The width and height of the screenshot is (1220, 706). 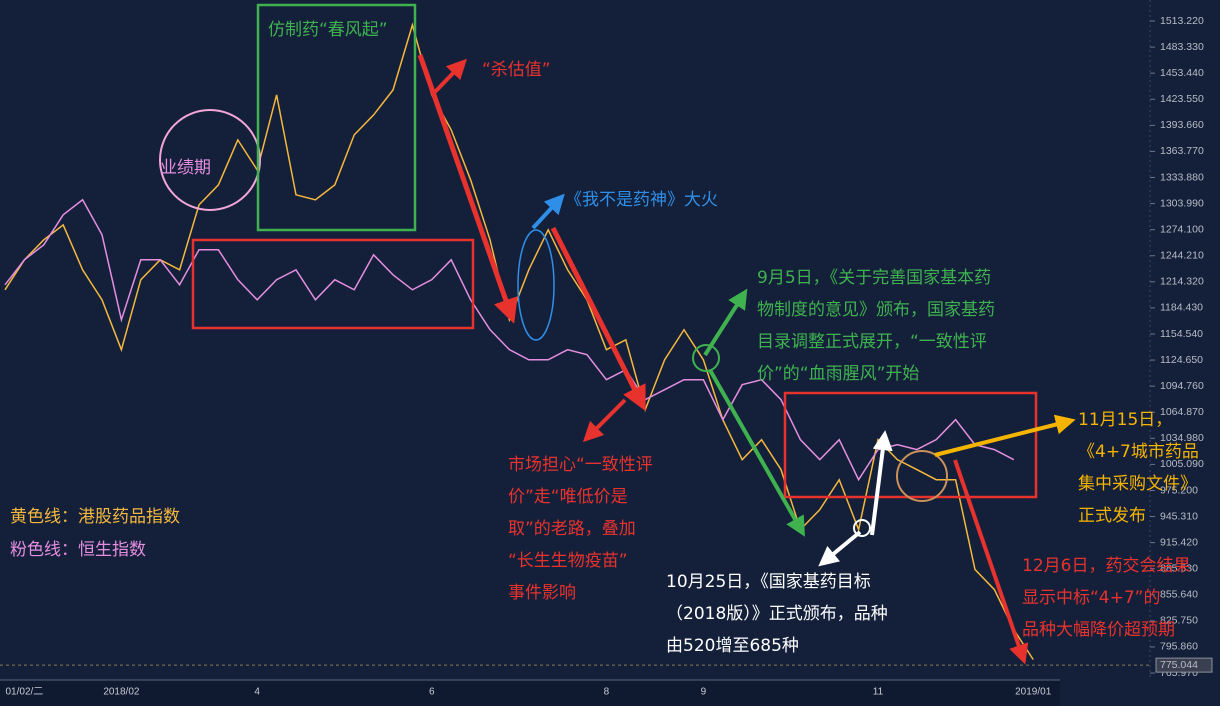 What do you see at coordinates (1182, 47) in the screenshot?
I see `y-tick-label: 1483.330` at bounding box center [1182, 47].